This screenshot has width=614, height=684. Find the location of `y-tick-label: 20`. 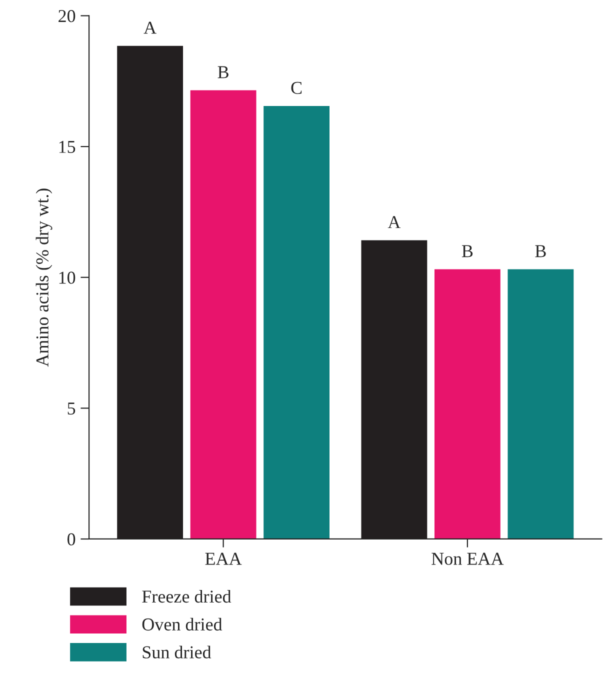

y-tick-label: 20 is located at coordinates (67, 16).